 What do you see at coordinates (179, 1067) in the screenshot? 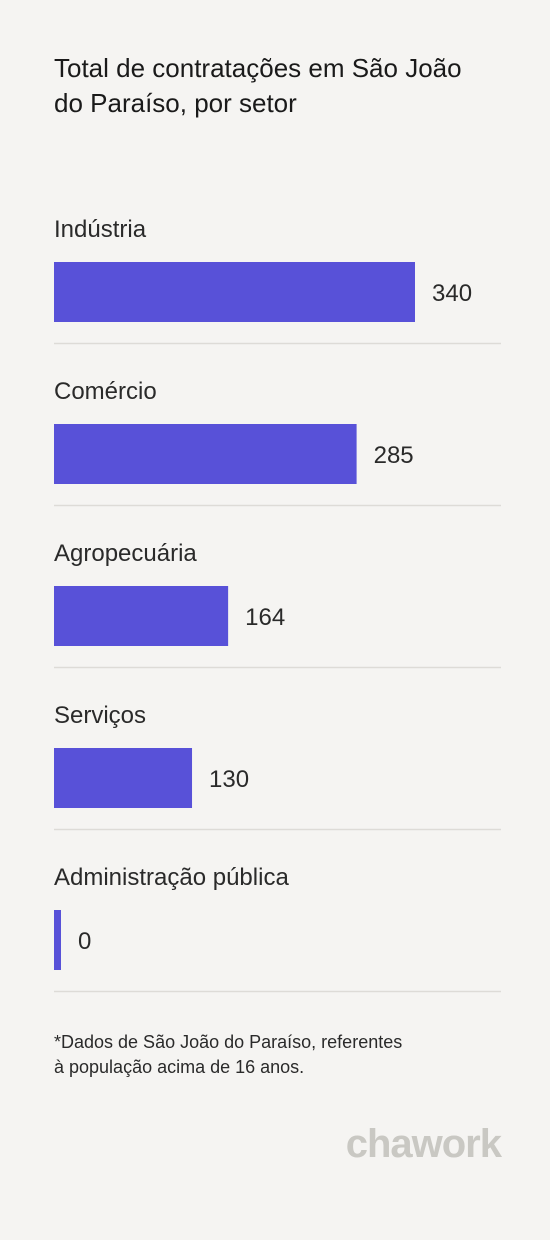
I see `footnote-line-2: à população acima de 16 anos.` at bounding box center [179, 1067].